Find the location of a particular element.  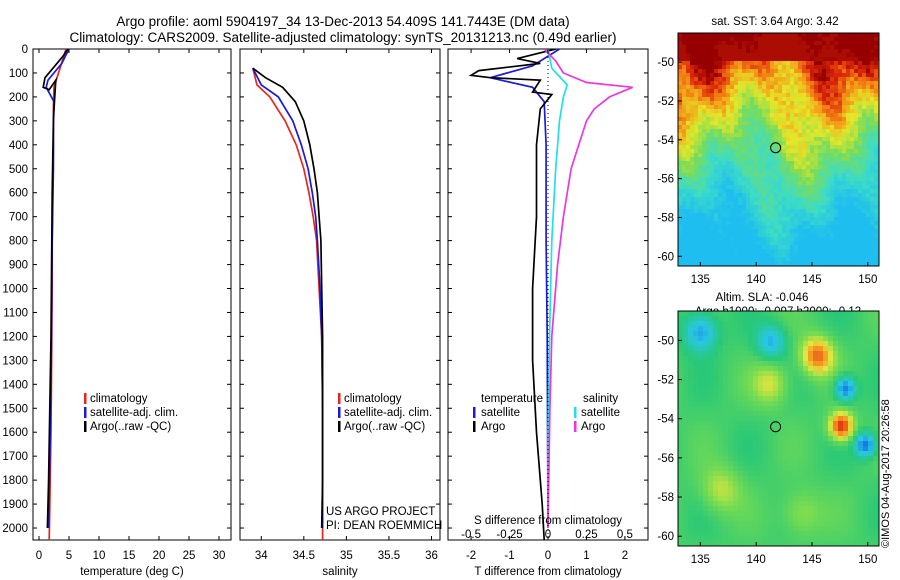

legend-swatch-climatology is located at coordinates (339, 398).